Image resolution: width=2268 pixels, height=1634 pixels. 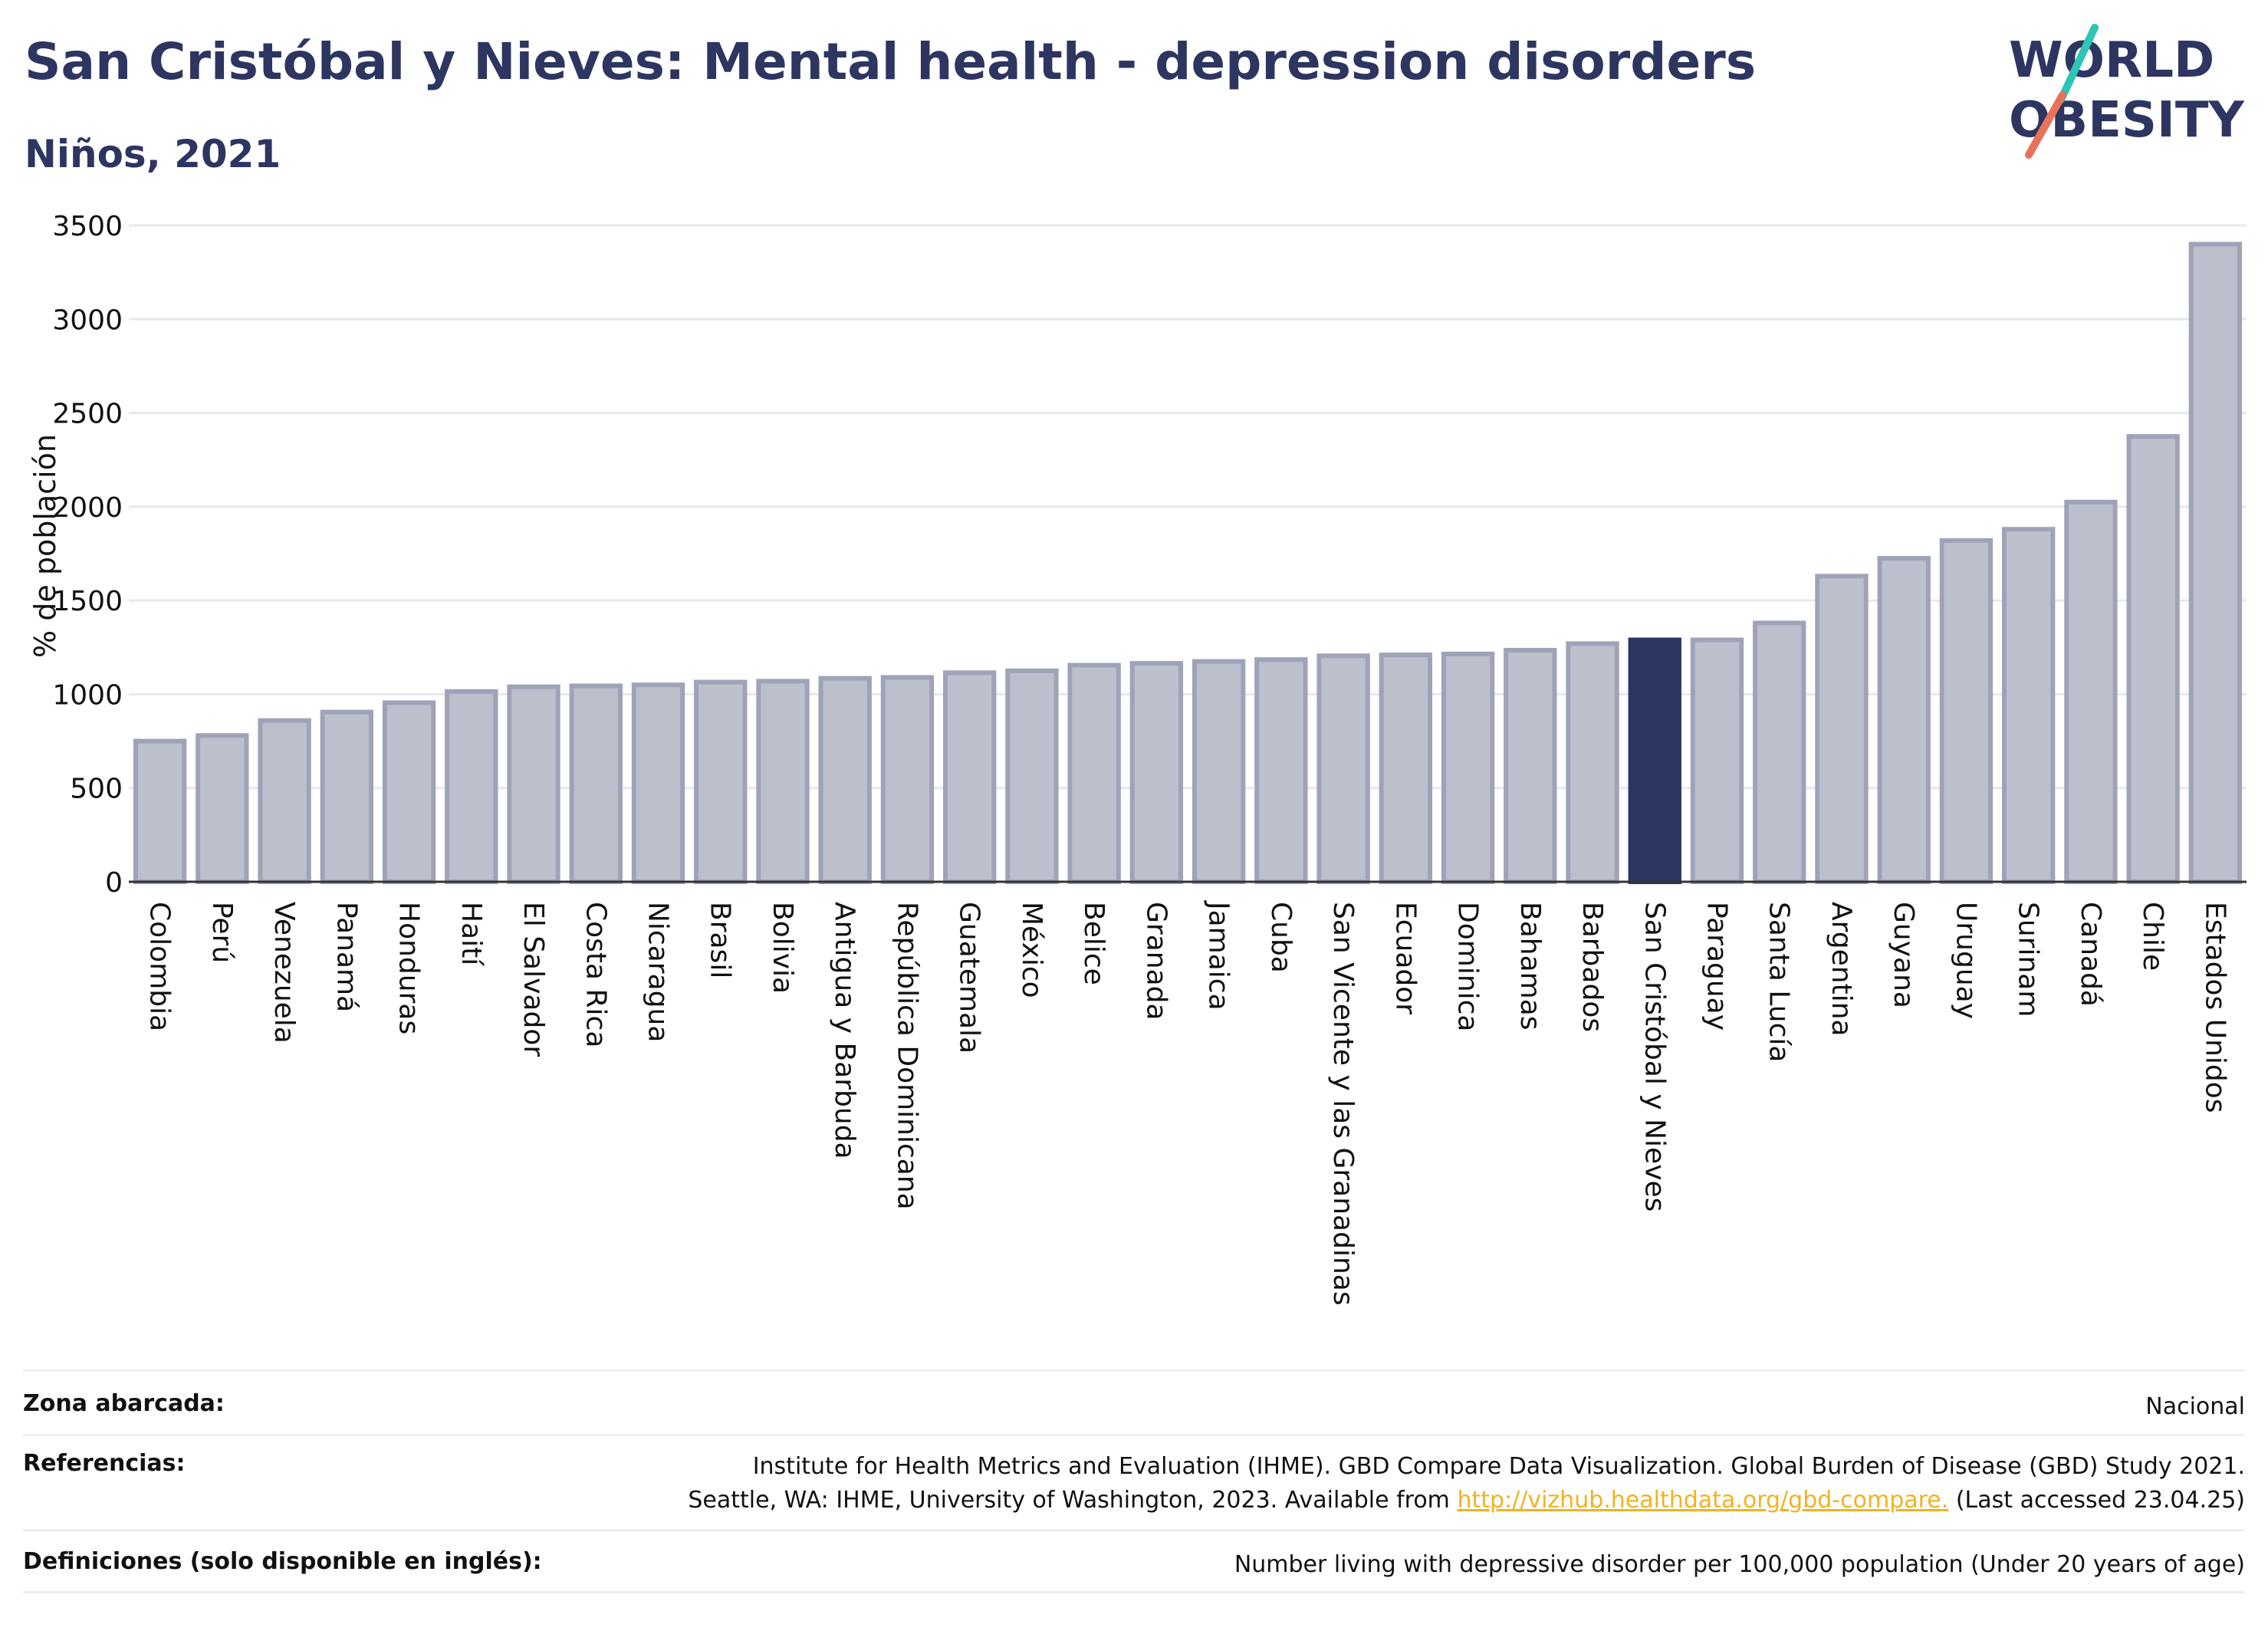 I want to click on x-tick-label: Granada, so click(x=1156, y=962).